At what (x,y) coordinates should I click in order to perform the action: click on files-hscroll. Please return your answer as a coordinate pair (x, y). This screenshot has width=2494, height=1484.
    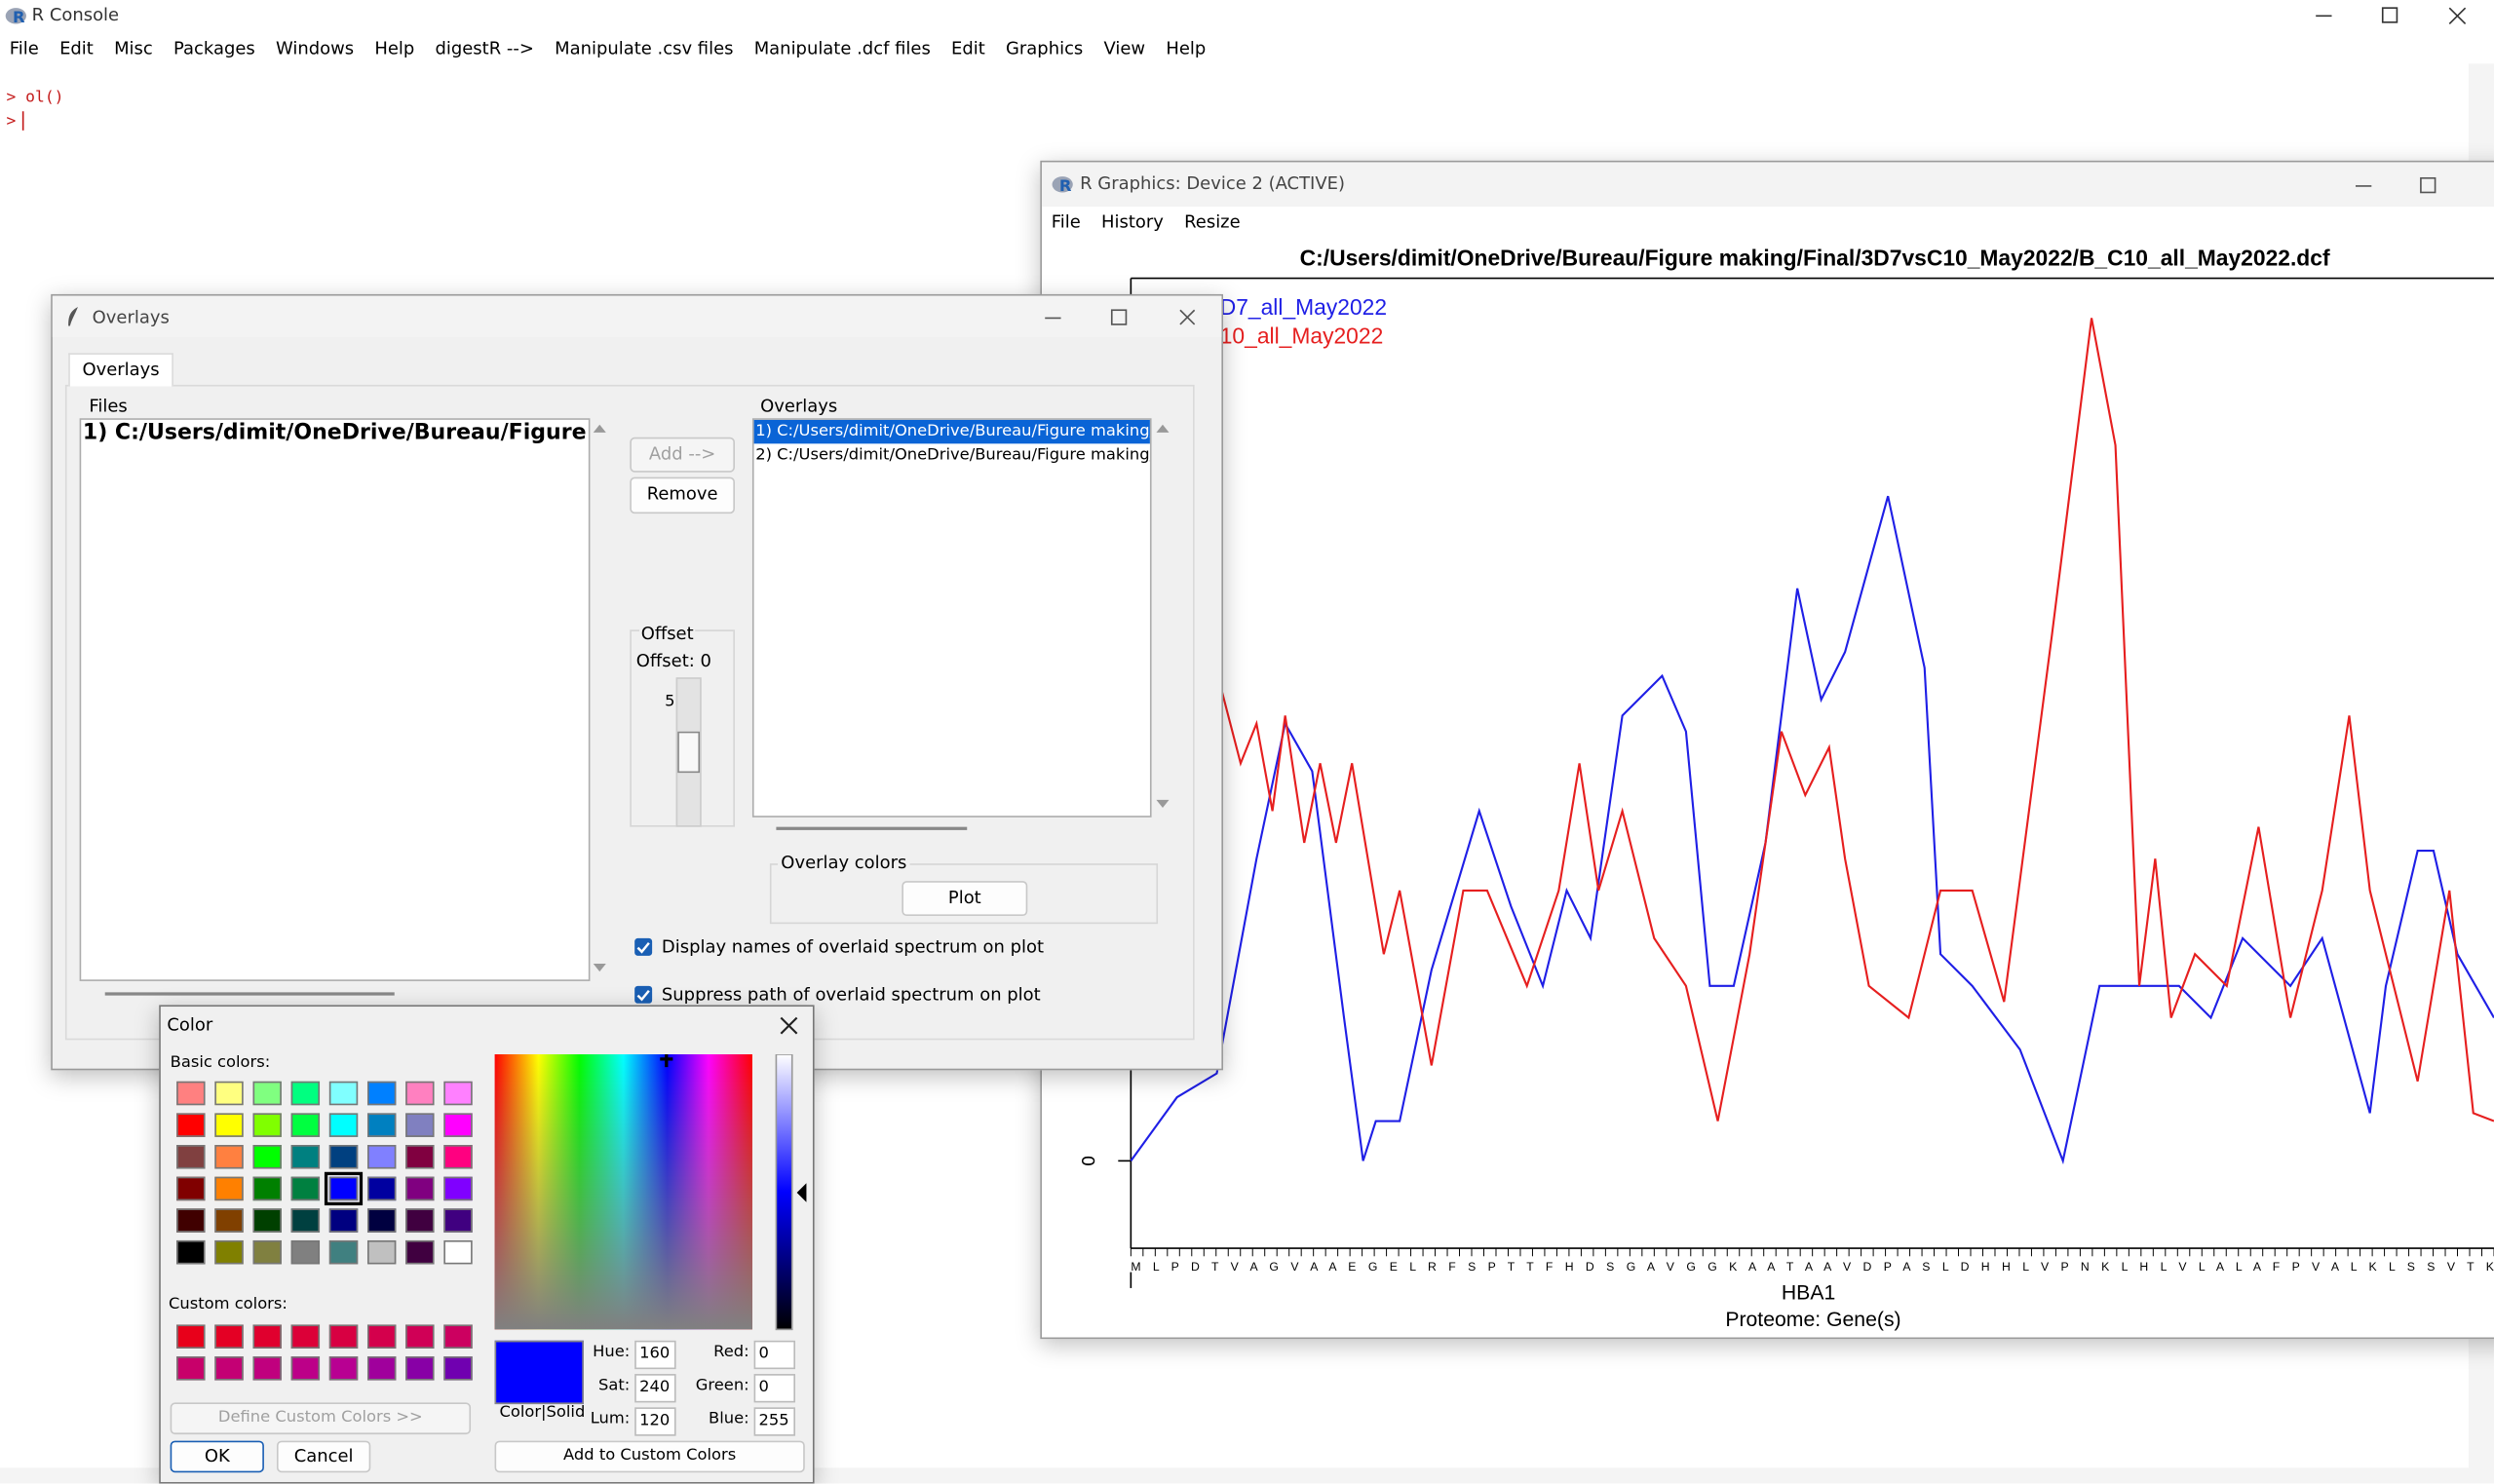
    Looking at the image, I should click on (333, 995).